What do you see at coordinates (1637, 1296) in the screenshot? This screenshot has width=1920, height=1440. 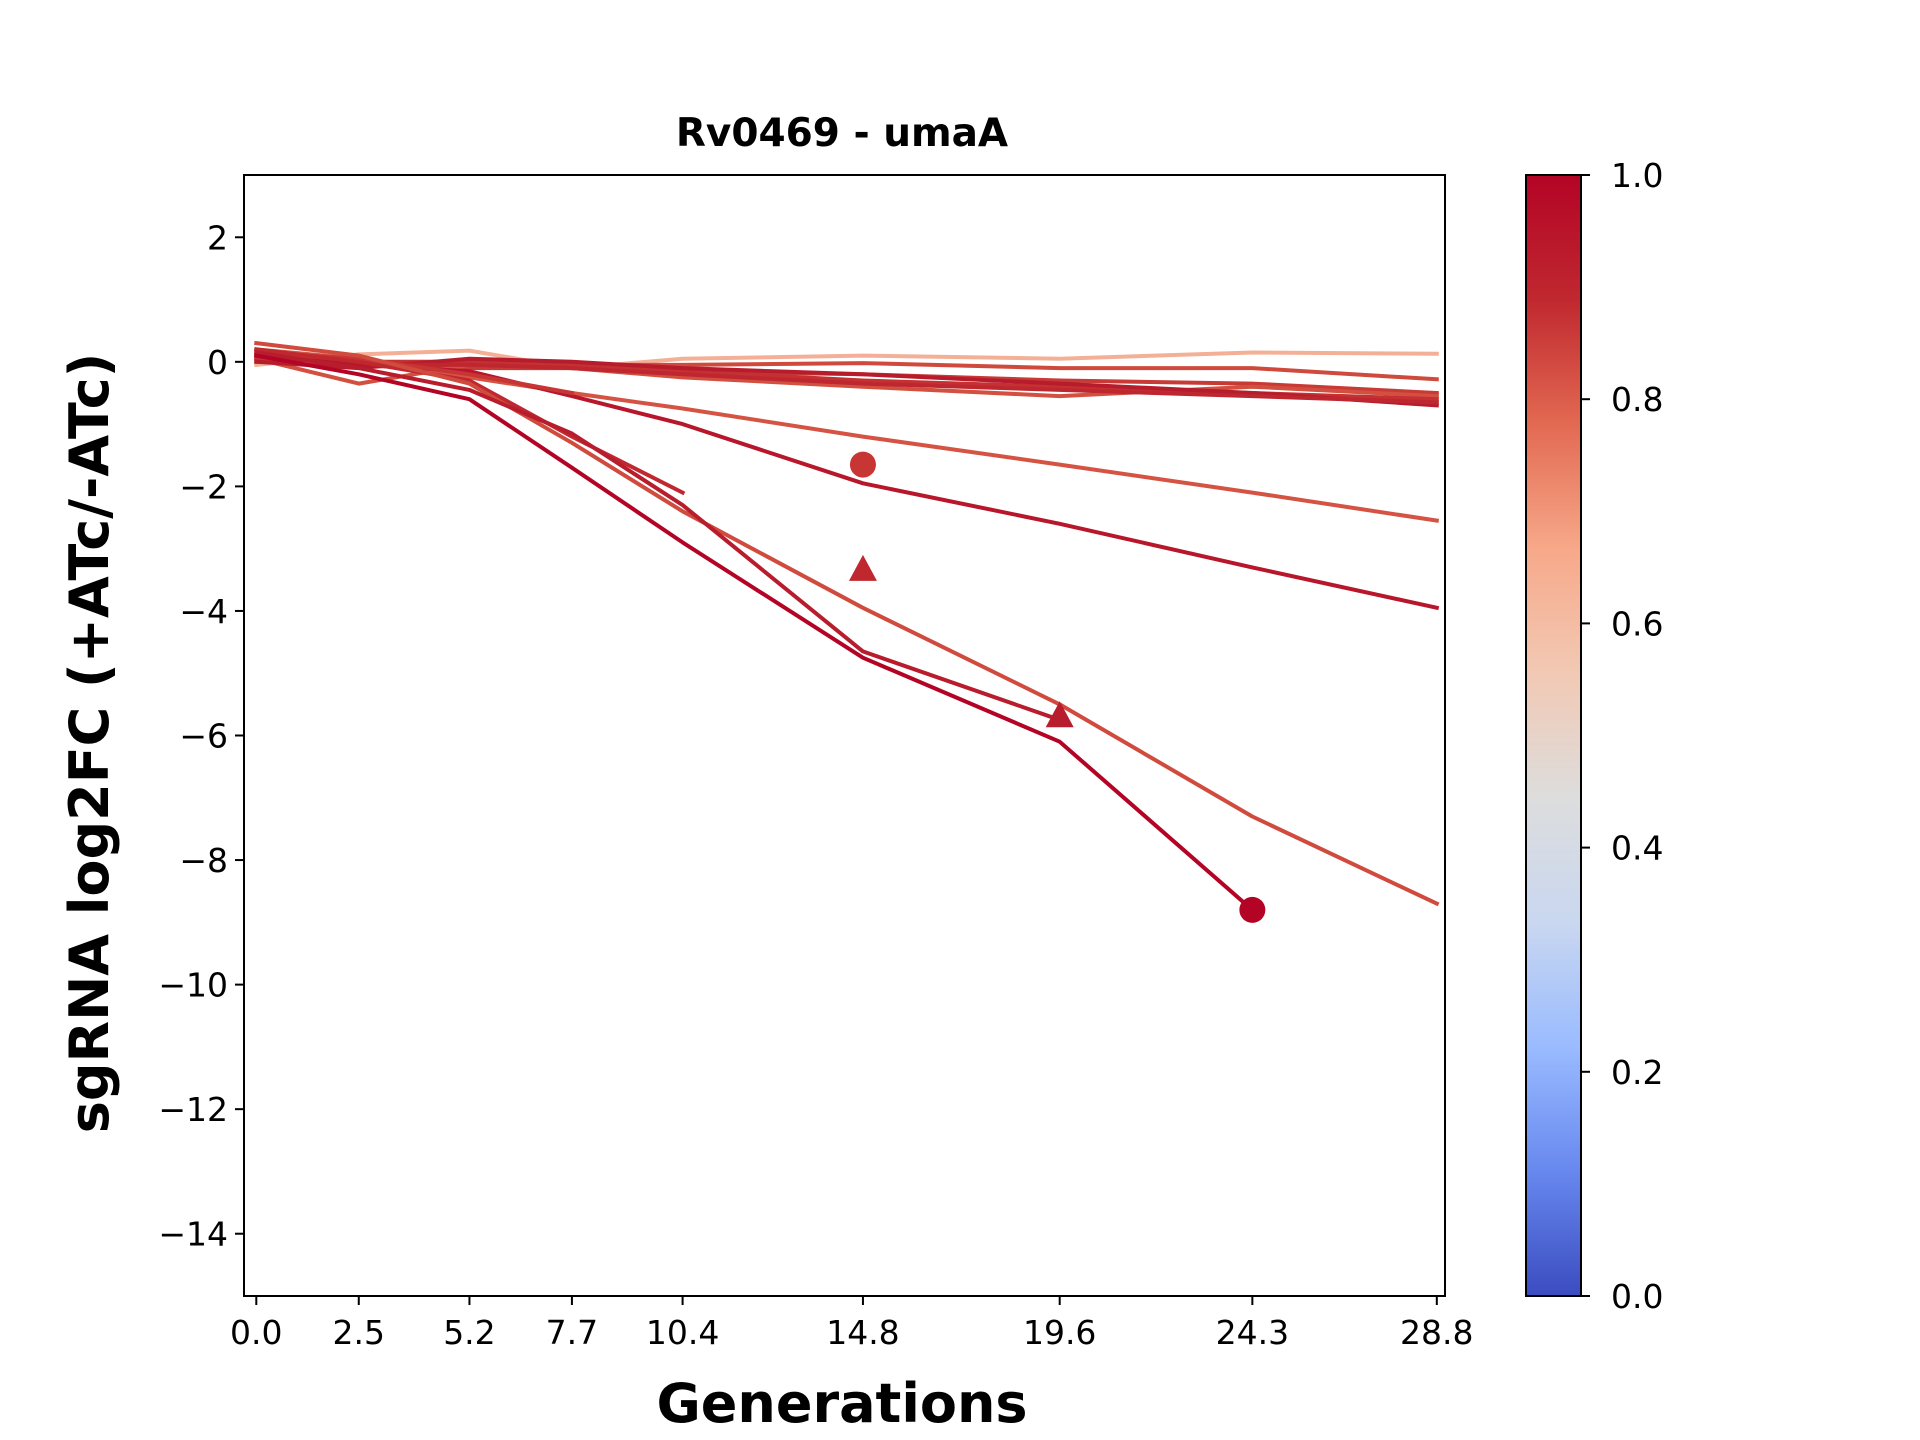 I see `colorbar-tick-label: 0.0` at bounding box center [1637, 1296].